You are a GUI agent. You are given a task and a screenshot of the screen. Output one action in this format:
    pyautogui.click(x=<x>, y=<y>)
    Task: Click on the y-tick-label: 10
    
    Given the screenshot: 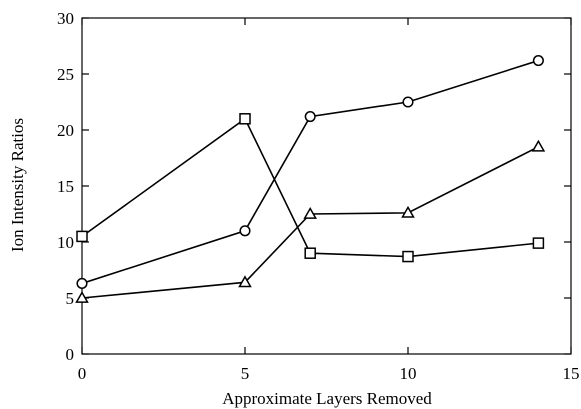 What is the action you would take?
    pyautogui.click(x=65, y=242)
    